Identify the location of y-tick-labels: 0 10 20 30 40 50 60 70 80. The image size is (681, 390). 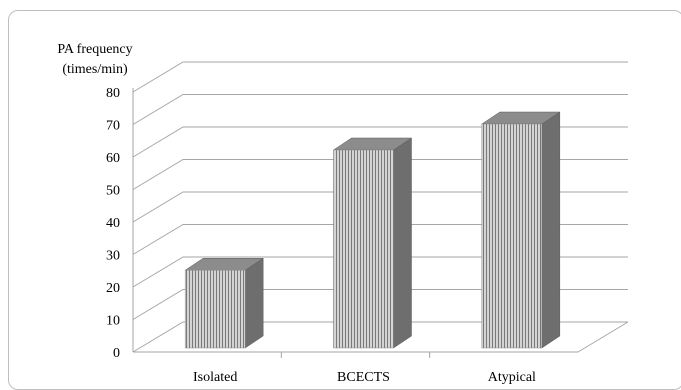
(113, 223).